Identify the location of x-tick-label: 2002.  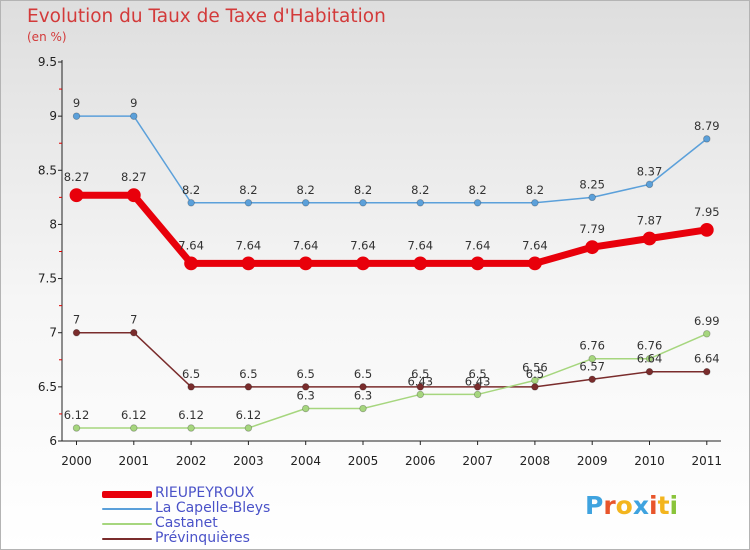
(191, 461).